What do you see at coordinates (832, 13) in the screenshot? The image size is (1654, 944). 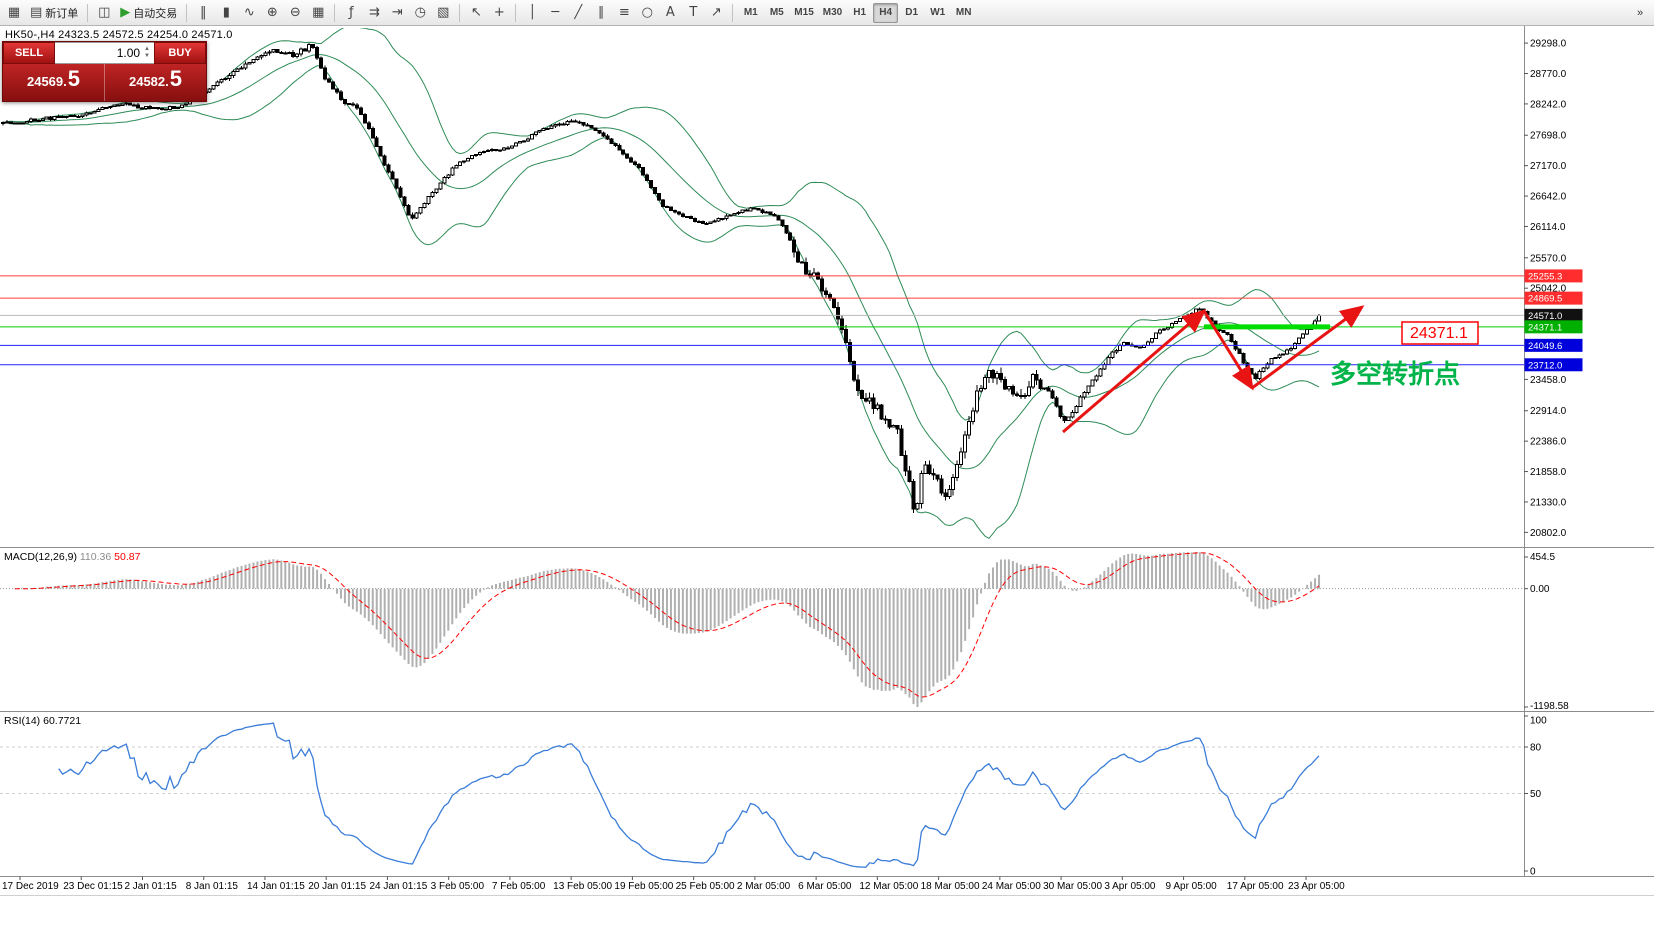 I see `timeframe-m30-button: M30` at bounding box center [832, 13].